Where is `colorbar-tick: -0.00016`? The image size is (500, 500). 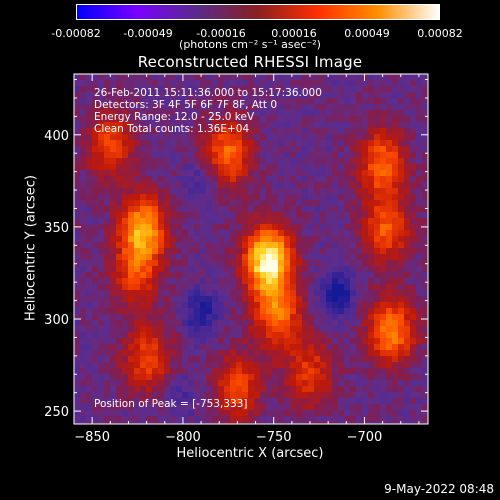 colorbar-tick: -0.00016 is located at coordinates (221, 33).